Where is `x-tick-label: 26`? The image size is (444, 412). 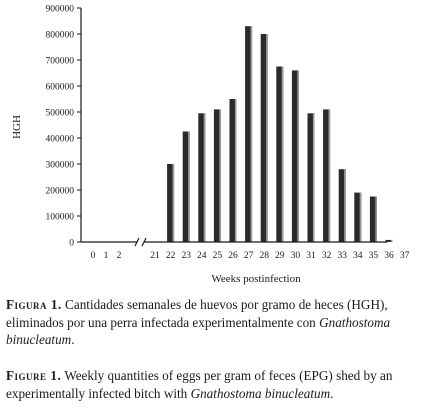 x-tick-label: 26 is located at coordinates (233, 256).